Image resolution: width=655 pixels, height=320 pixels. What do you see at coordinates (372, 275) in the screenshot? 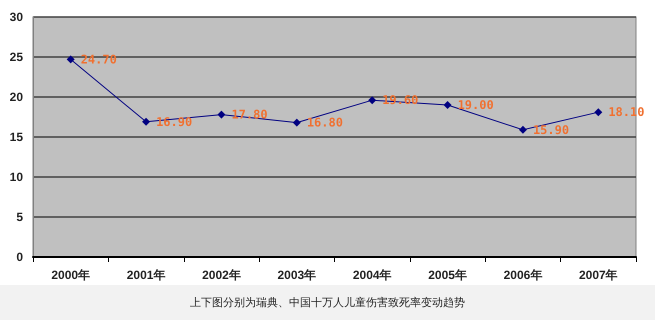
I see `x-tick-label: 2004年` at bounding box center [372, 275].